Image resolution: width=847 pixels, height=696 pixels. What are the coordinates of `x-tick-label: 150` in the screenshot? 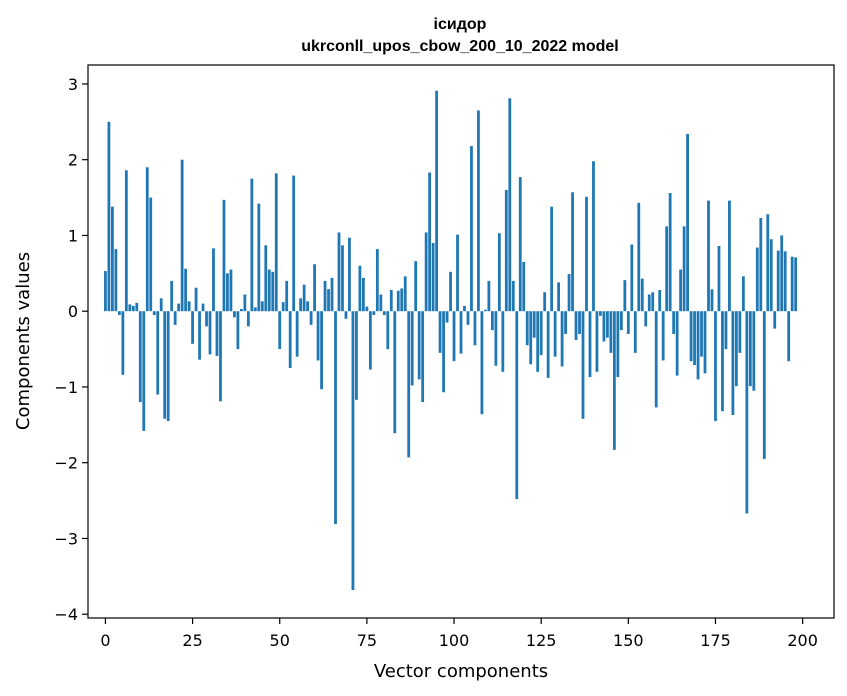 It's located at (628, 640).